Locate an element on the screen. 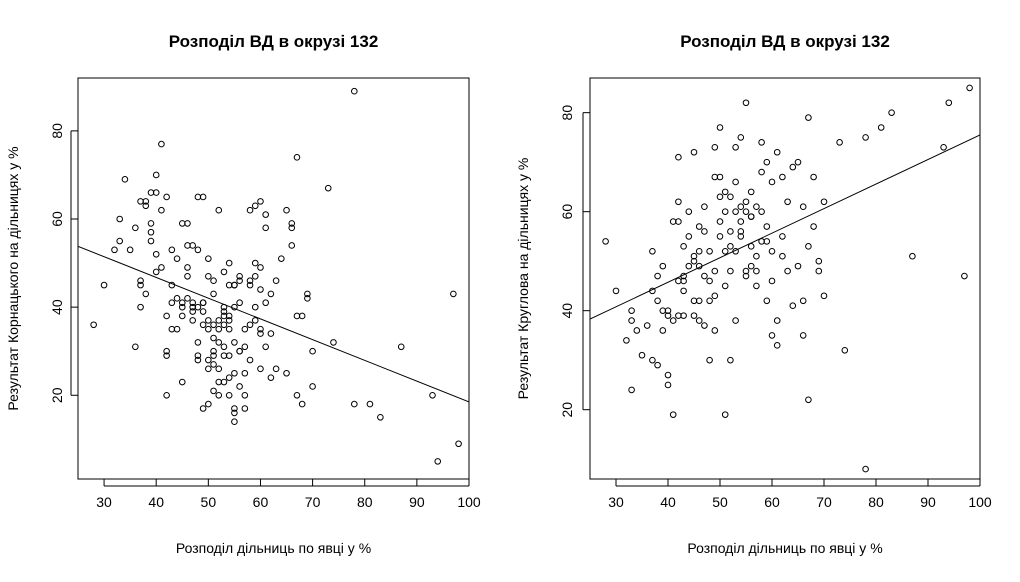  x-tick-label: 70 is located at coordinates (313, 502).